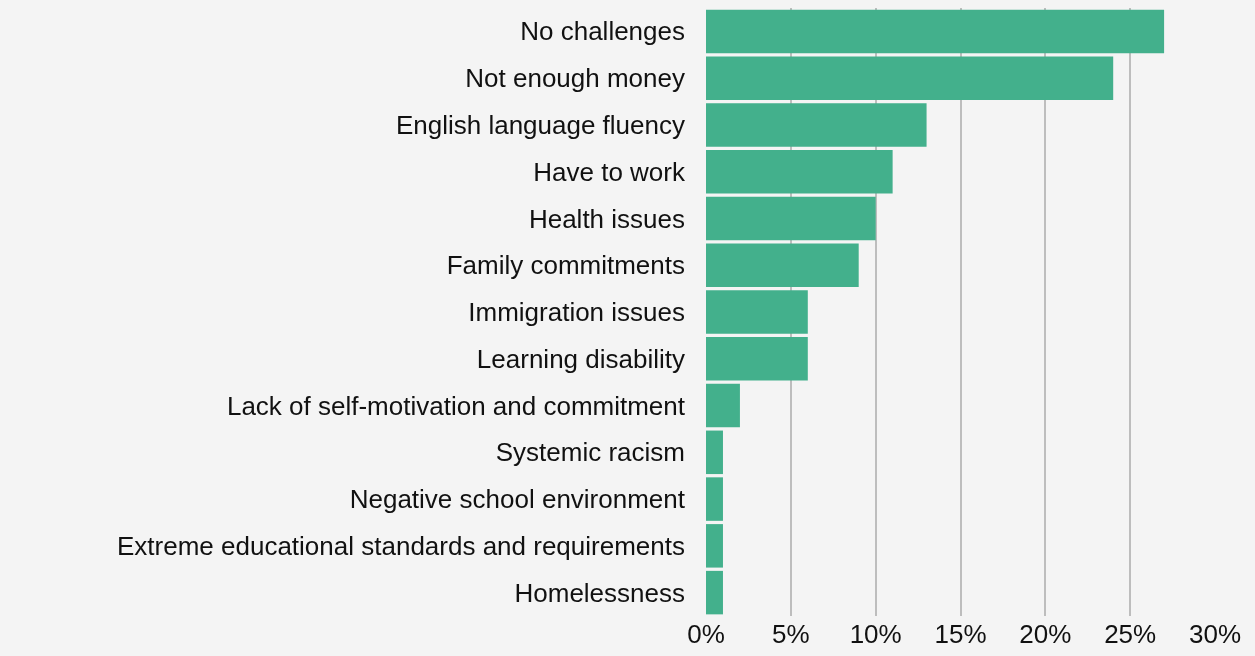  Describe the element at coordinates (875, 634) in the screenshot. I see `x-tick-label: 10%` at that location.